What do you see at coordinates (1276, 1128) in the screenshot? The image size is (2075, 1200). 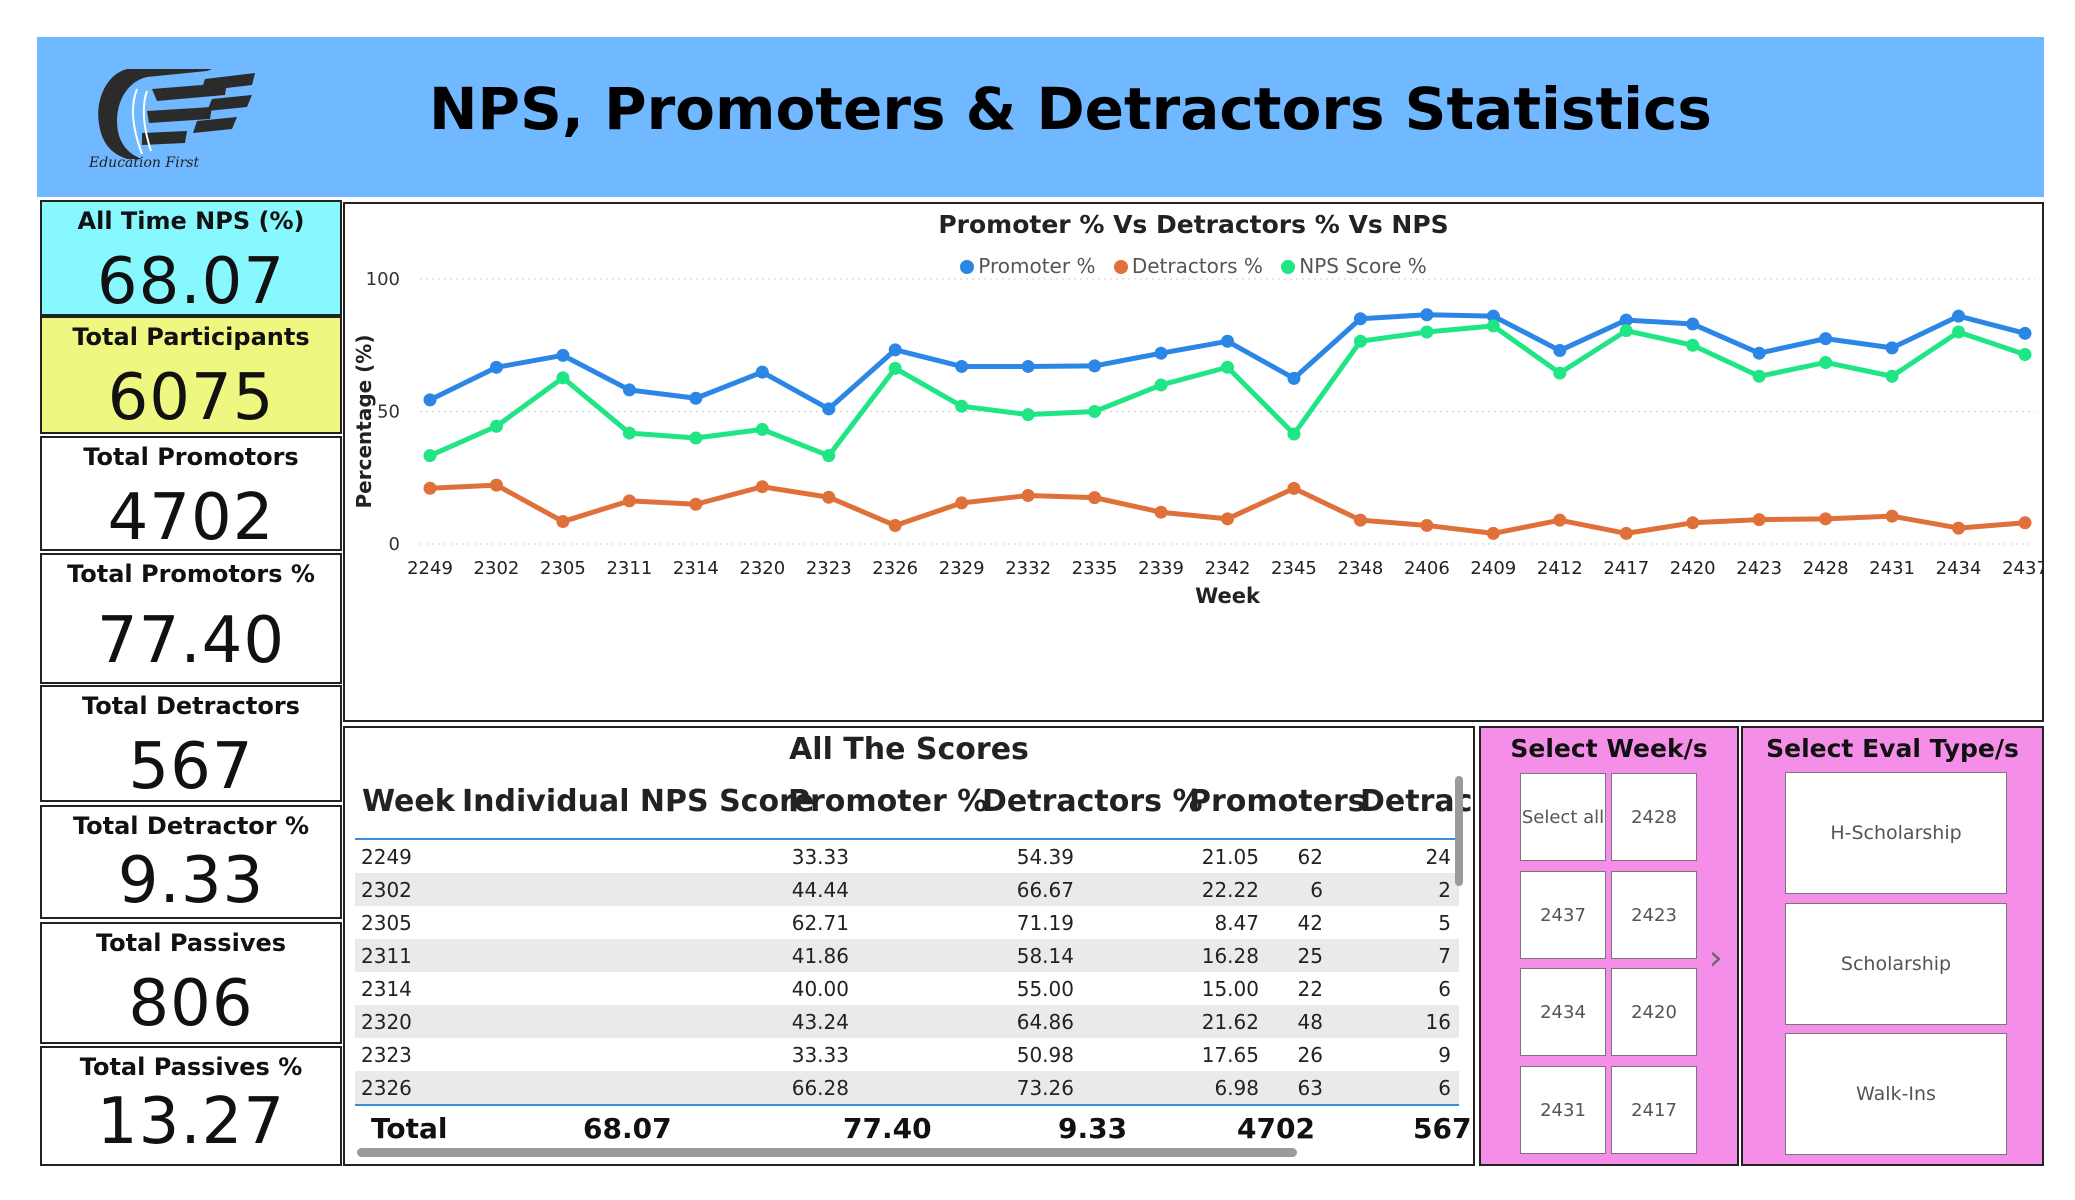 I see `total-promoters: 4702` at bounding box center [1276, 1128].